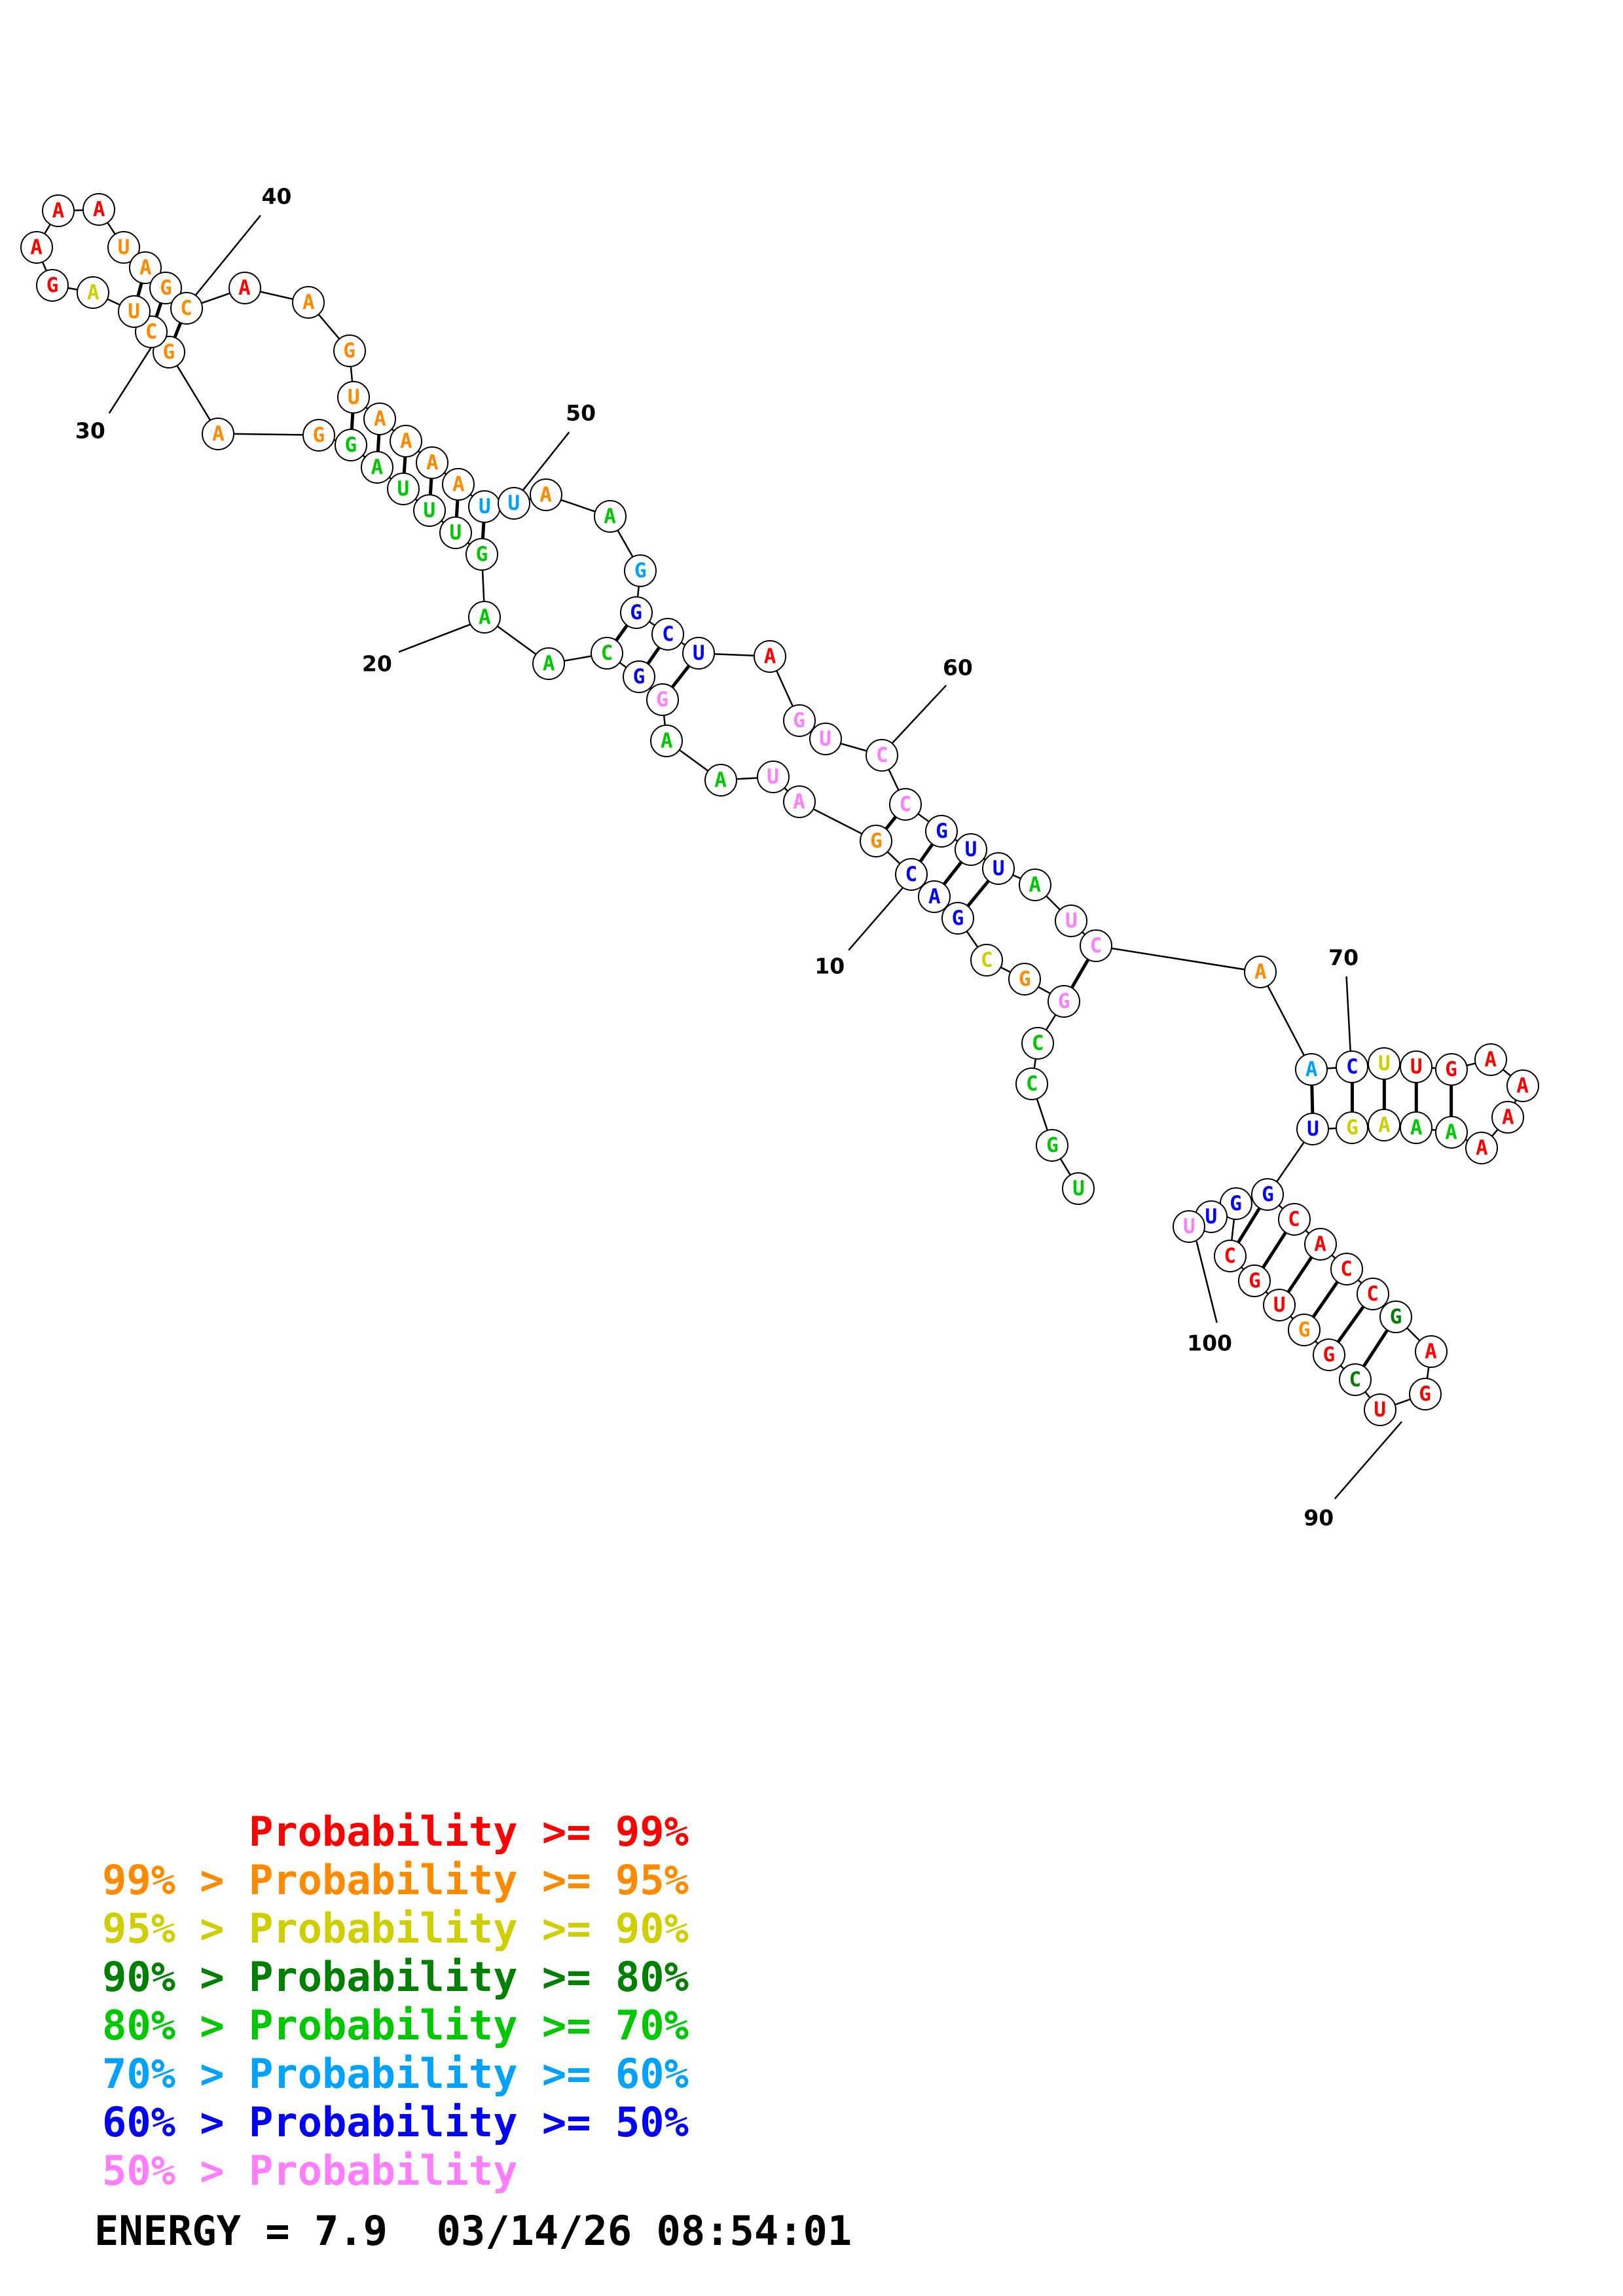 The image size is (1623, 2296). What do you see at coordinates (308, 302) in the screenshot?
I see `nucleotide-42: A` at bounding box center [308, 302].